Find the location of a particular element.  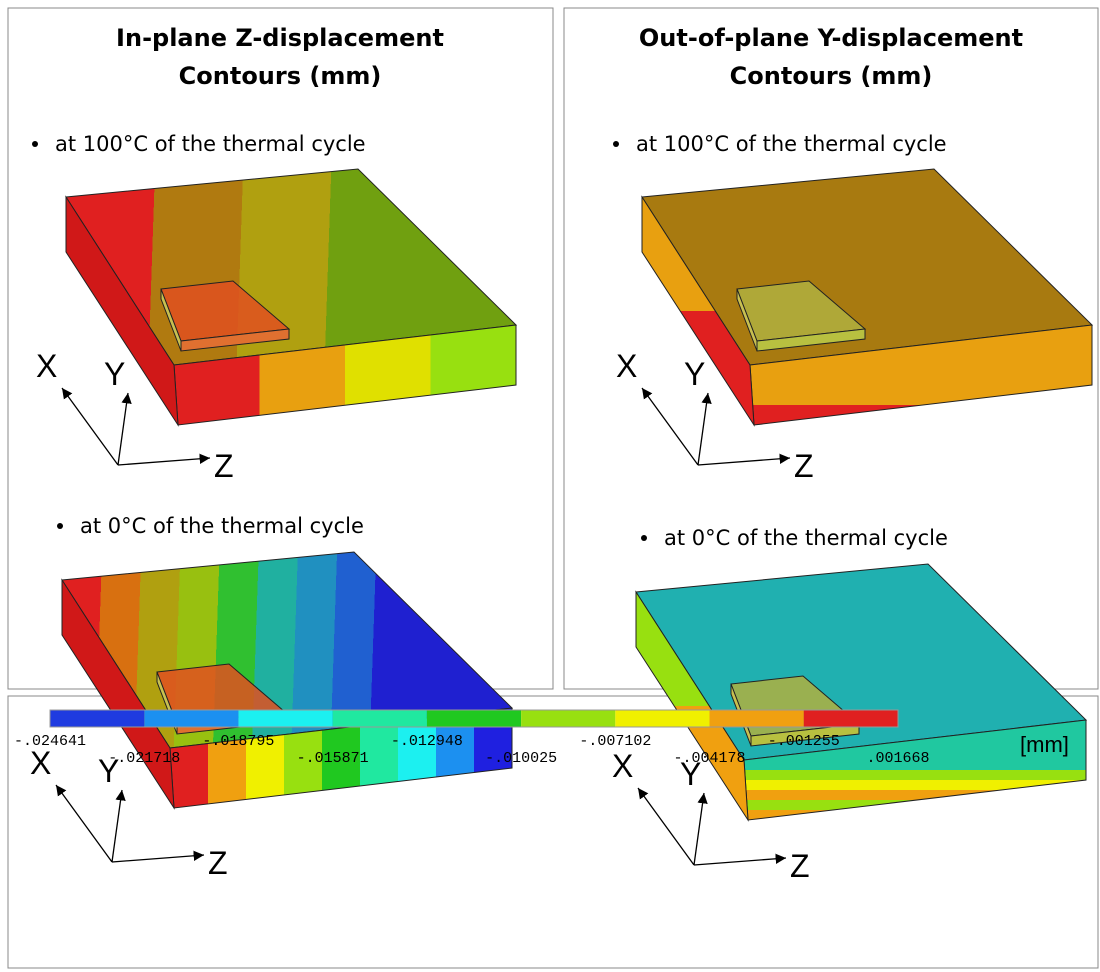

colorbar-frame is located at coordinates (474, 718).